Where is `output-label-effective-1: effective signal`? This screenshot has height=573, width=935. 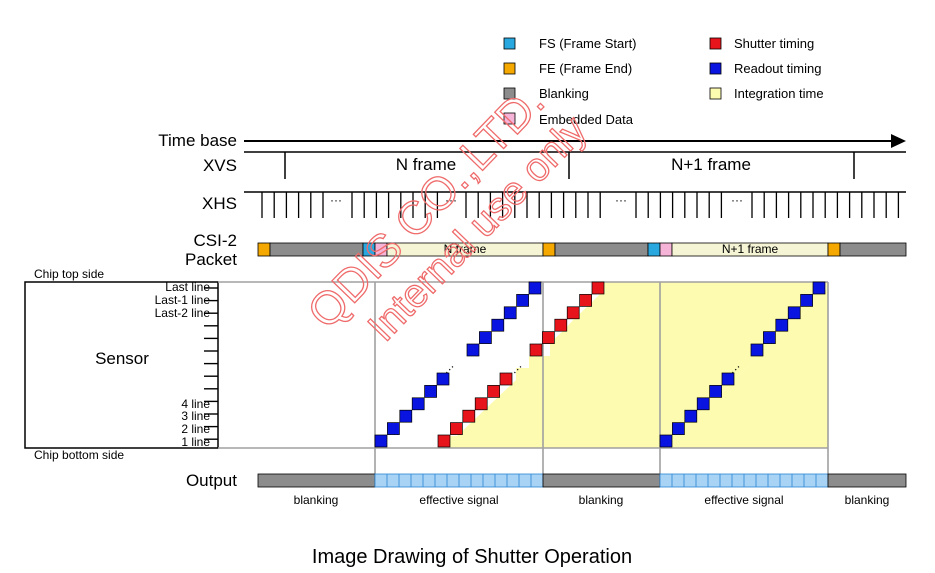 output-label-effective-1: effective signal is located at coordinates (458, 500).